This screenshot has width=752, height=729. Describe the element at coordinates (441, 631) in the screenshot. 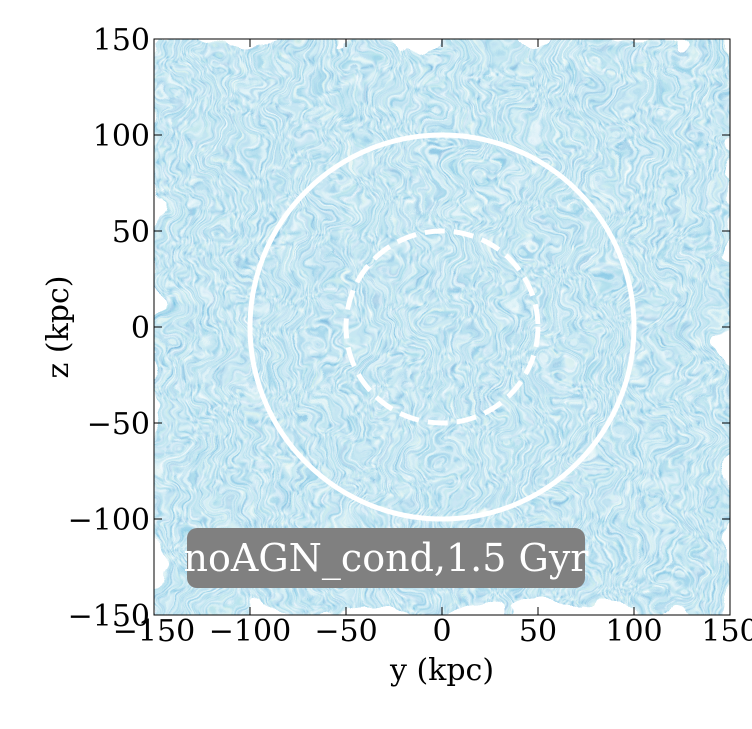

I see `x-tick-label: 0` at that location.